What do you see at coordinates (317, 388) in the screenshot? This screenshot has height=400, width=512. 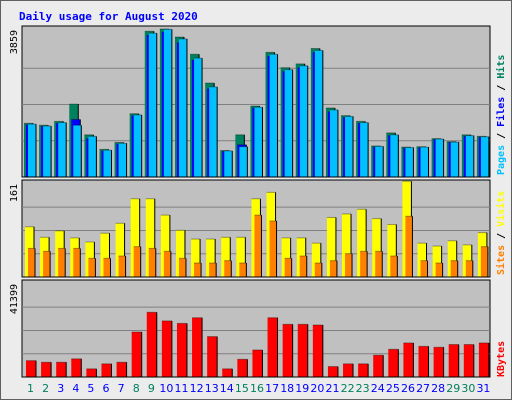 I see `x-tick-label-20: 20` at bounding box center [317, 388].